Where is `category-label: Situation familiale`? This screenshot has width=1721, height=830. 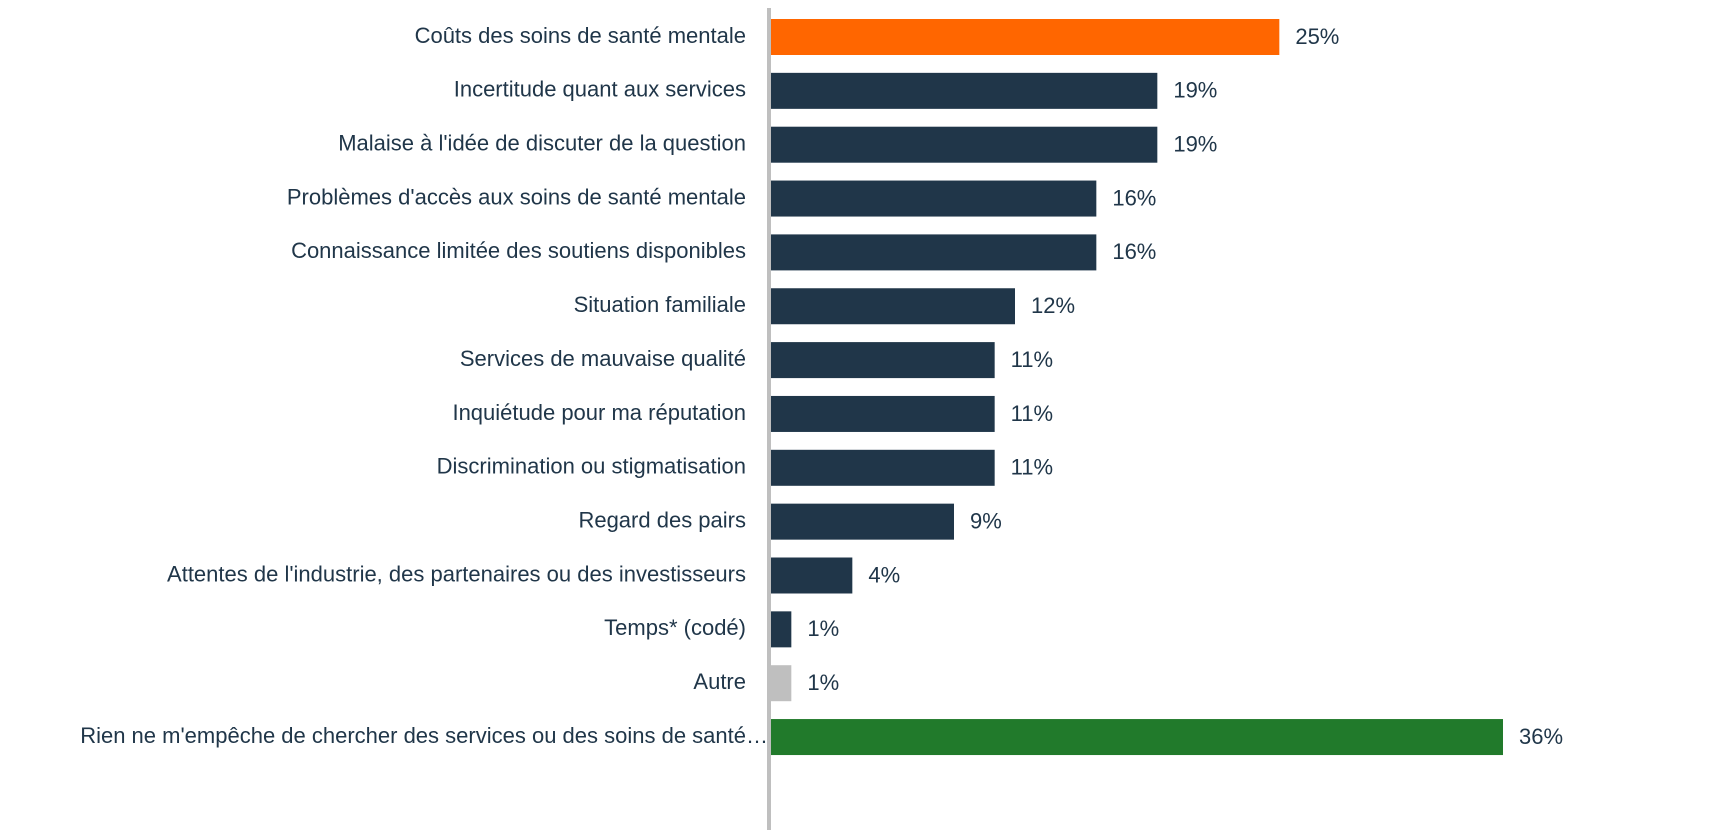
category-label: Situation familiale is located at coordinates (660, 304).